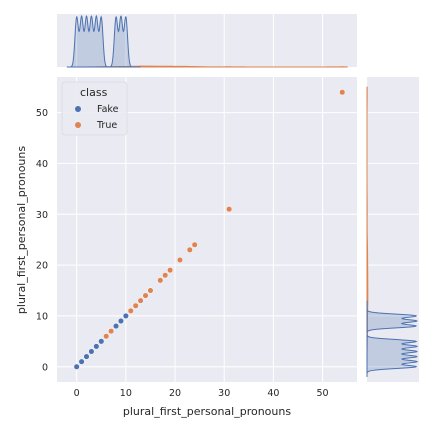 Image resolution: width=432 pixels, height=432 pixels. What do you see at coordinates (201, 393) in the screenshot?
I see `x-tick-labels: 0 10 20 30 40 50` at bounding box center [201, 393].